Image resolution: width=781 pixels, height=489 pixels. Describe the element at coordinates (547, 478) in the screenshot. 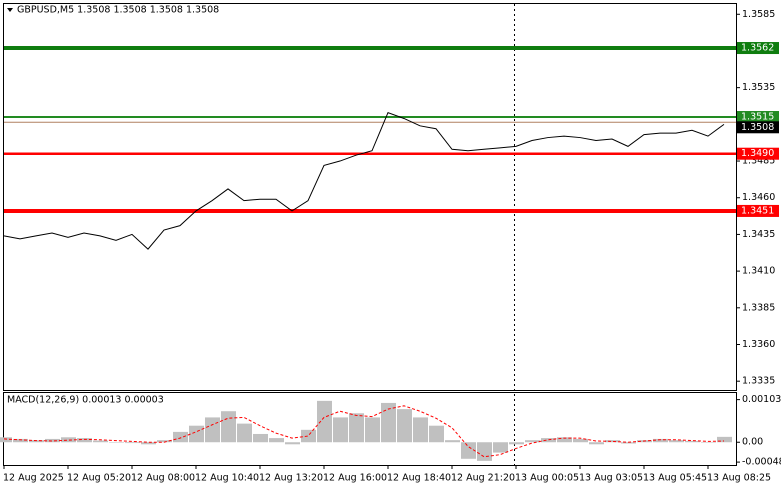

I see `x-tick-label: 13 Aug 00:05` at that location.